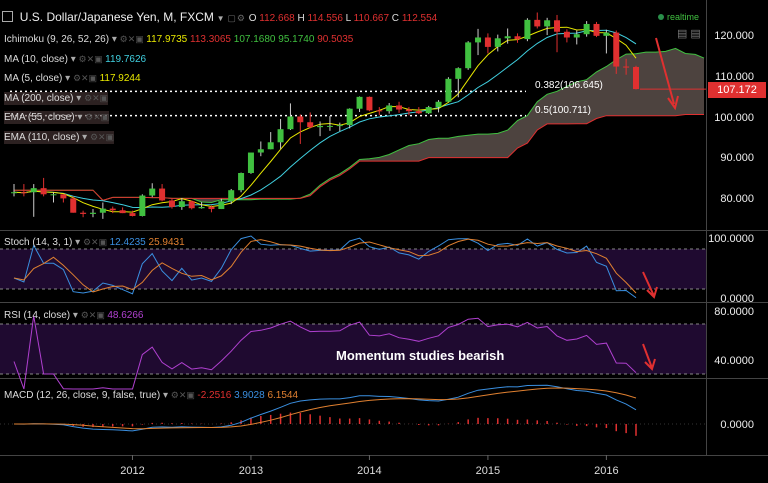 This screenshot has width=768, height=483. What do you see at coordinates (57, 117) in the screenshot?
I see `indicator-row: EMA (55, close) ▾ ⚙✕▣` at bounding box center [57, 117].